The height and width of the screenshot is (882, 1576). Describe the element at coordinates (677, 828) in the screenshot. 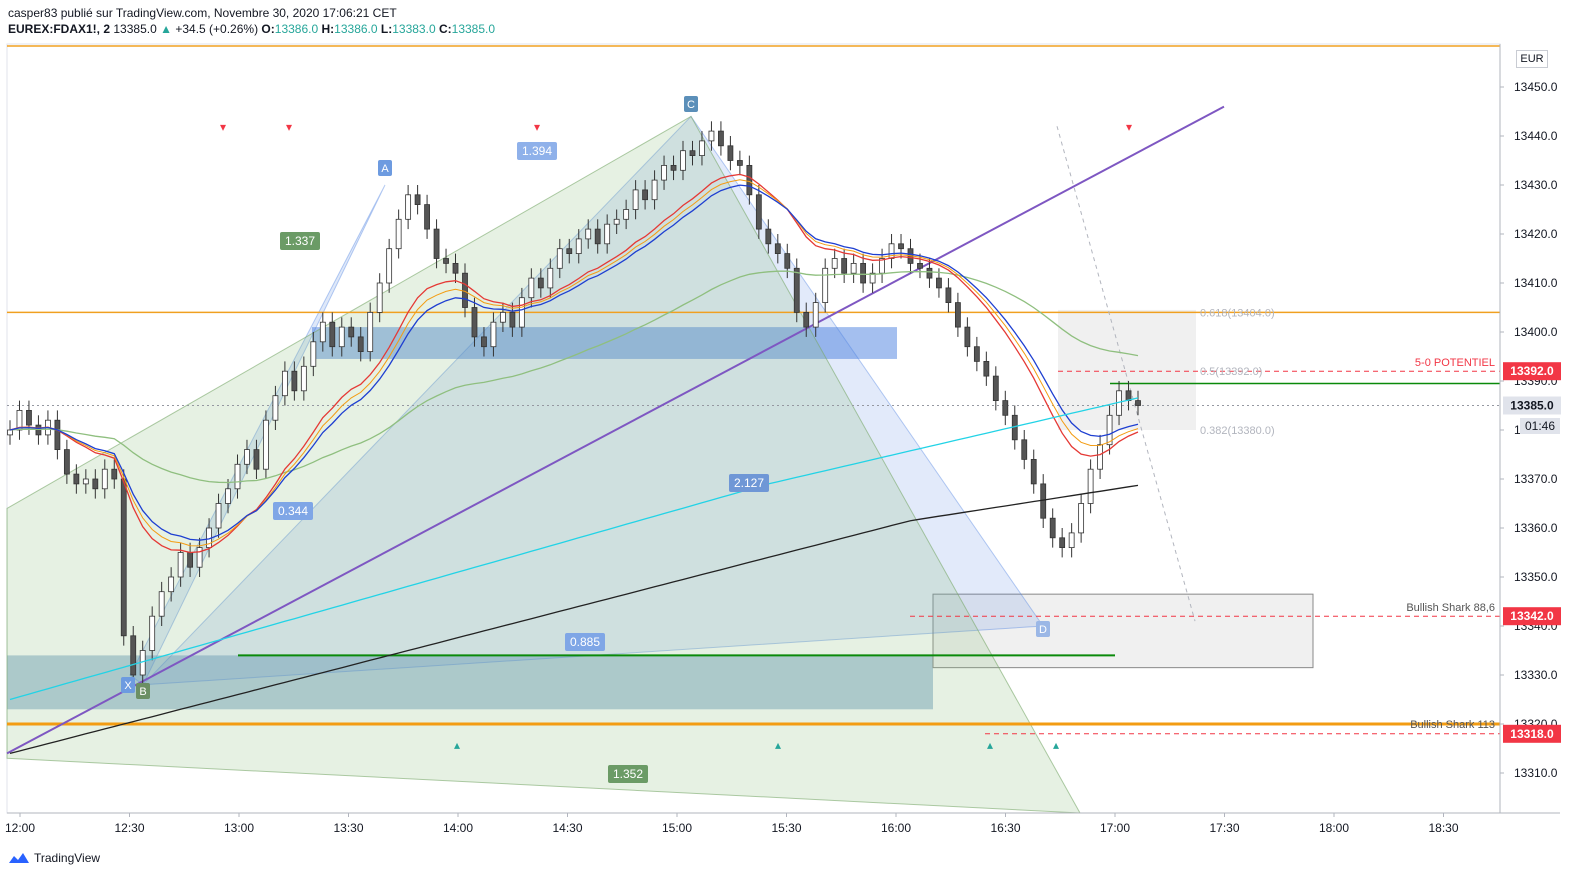

I see `x-tick-label: 15:00` at that location.